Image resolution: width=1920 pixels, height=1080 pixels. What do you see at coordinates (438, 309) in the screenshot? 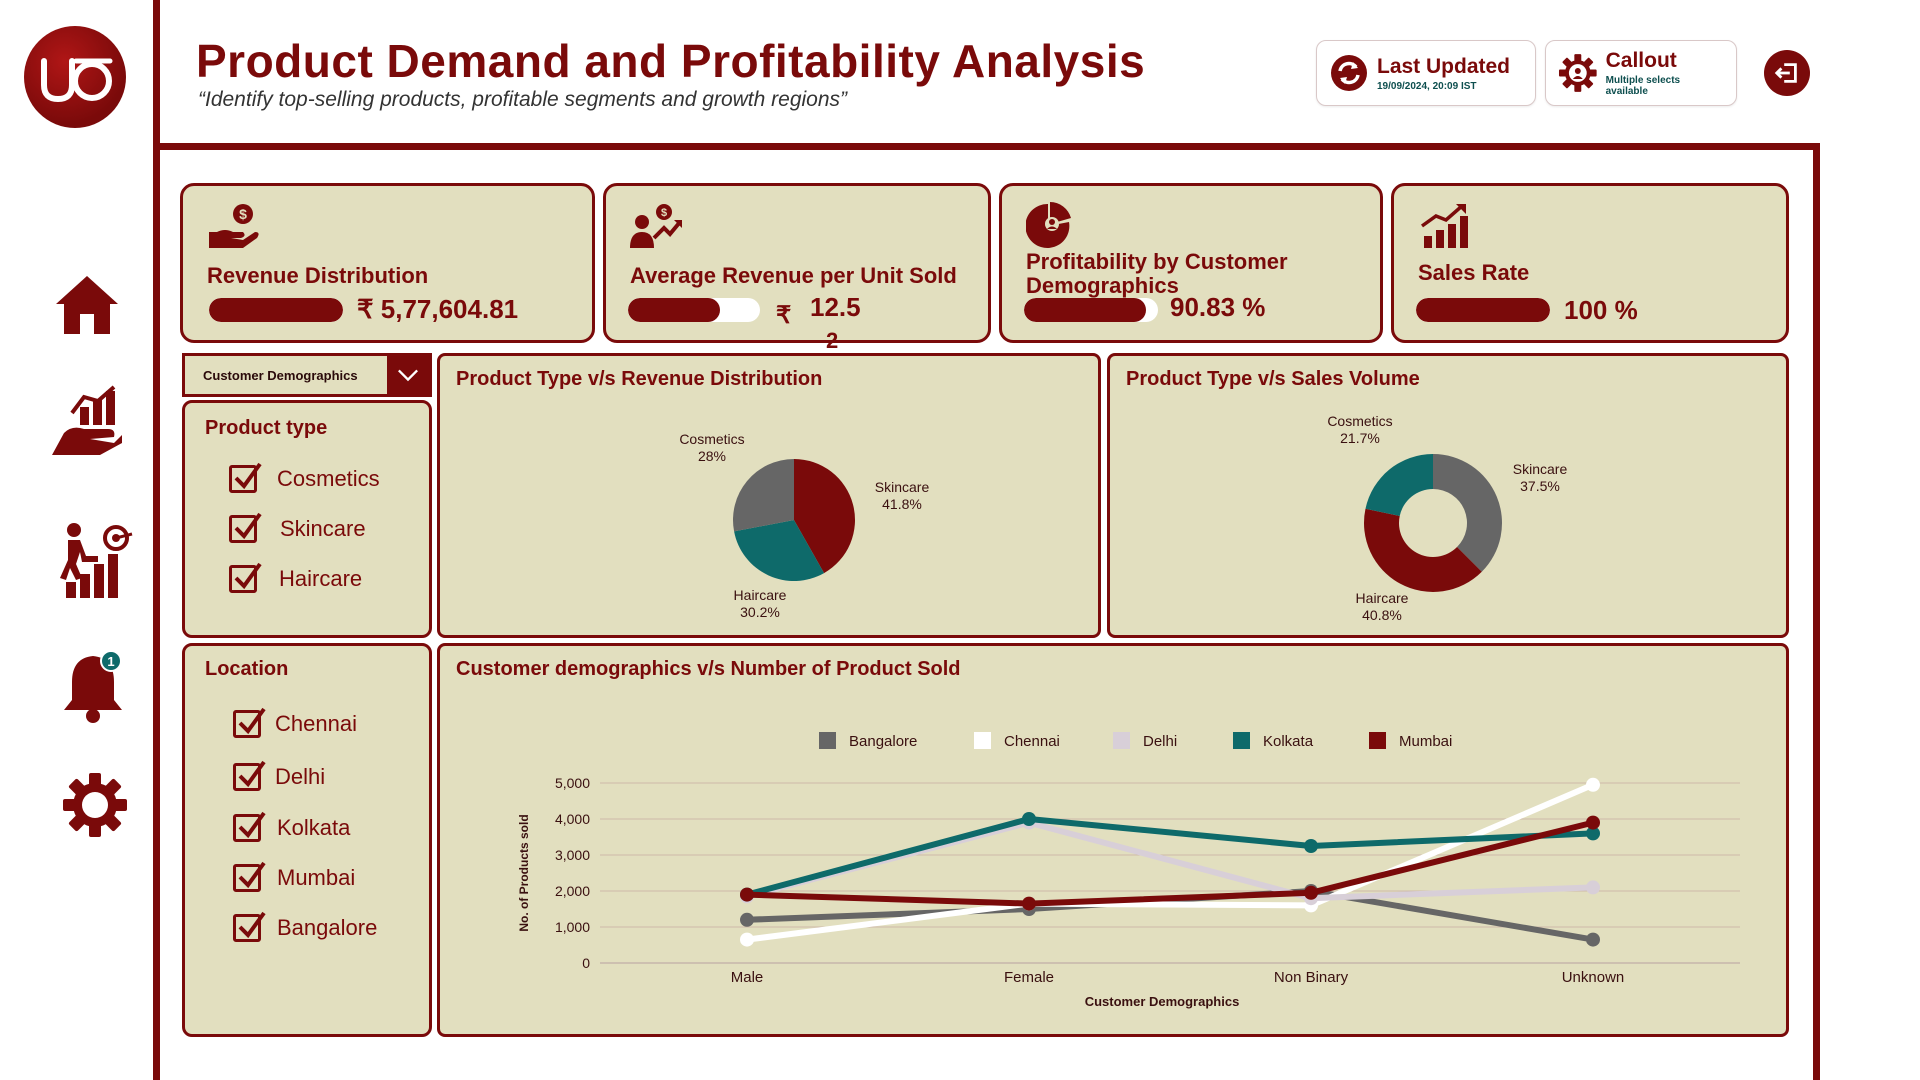
I see `kpi-value: ₹ 5,77,604.81` at bounding box center [438, 309].